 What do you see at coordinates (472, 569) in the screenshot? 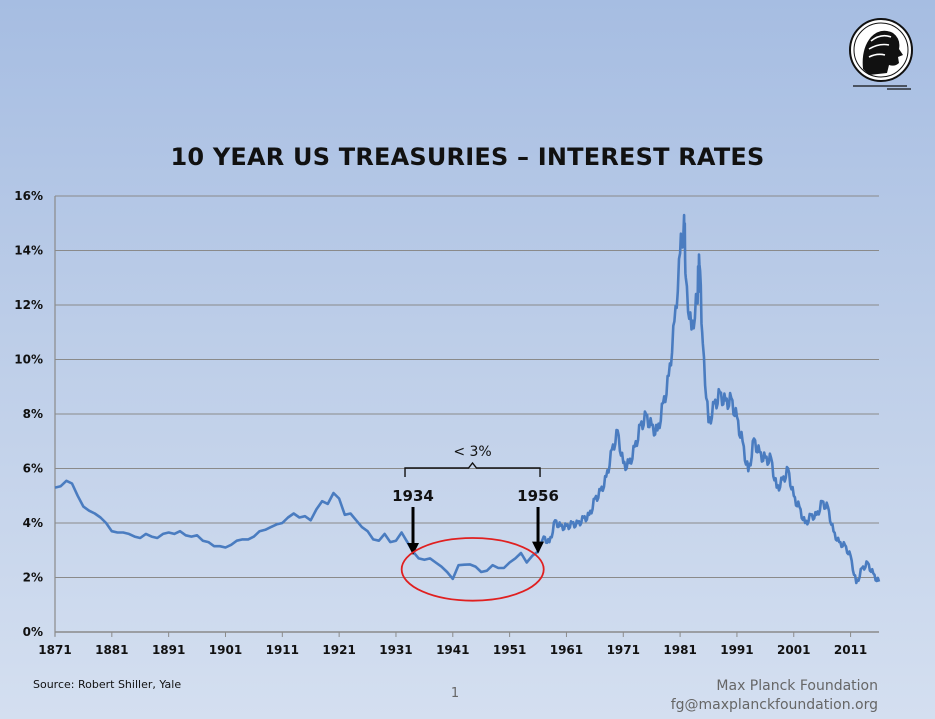
I see `highlight-ellipse` at bounding box center [472, 569].